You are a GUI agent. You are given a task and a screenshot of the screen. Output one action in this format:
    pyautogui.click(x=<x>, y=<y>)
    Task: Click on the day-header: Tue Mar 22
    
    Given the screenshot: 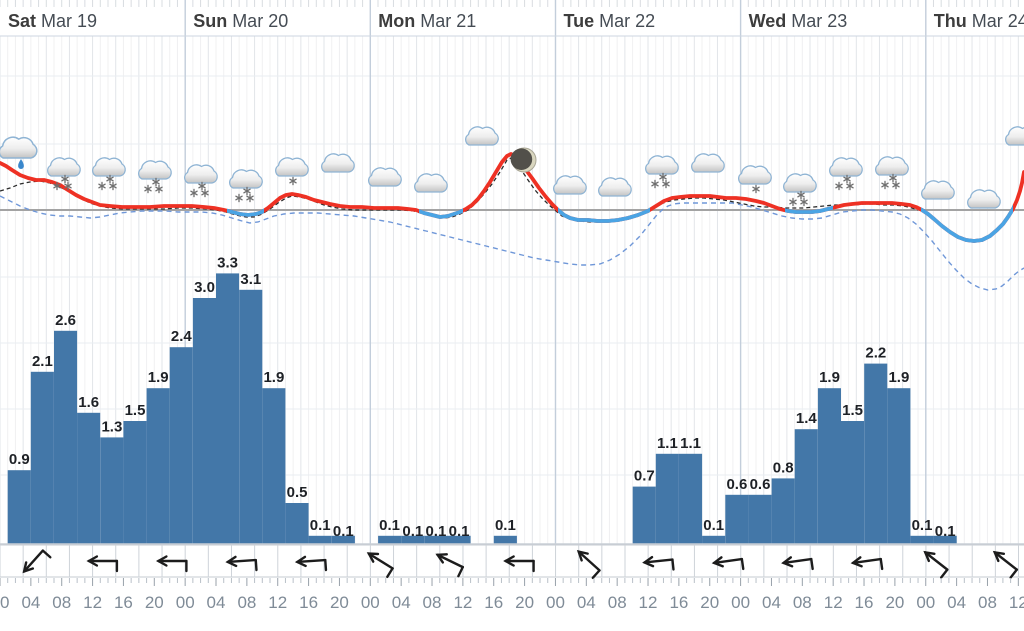 What is the action you would take?
    pyautogui.click(x=610, y=21)
    